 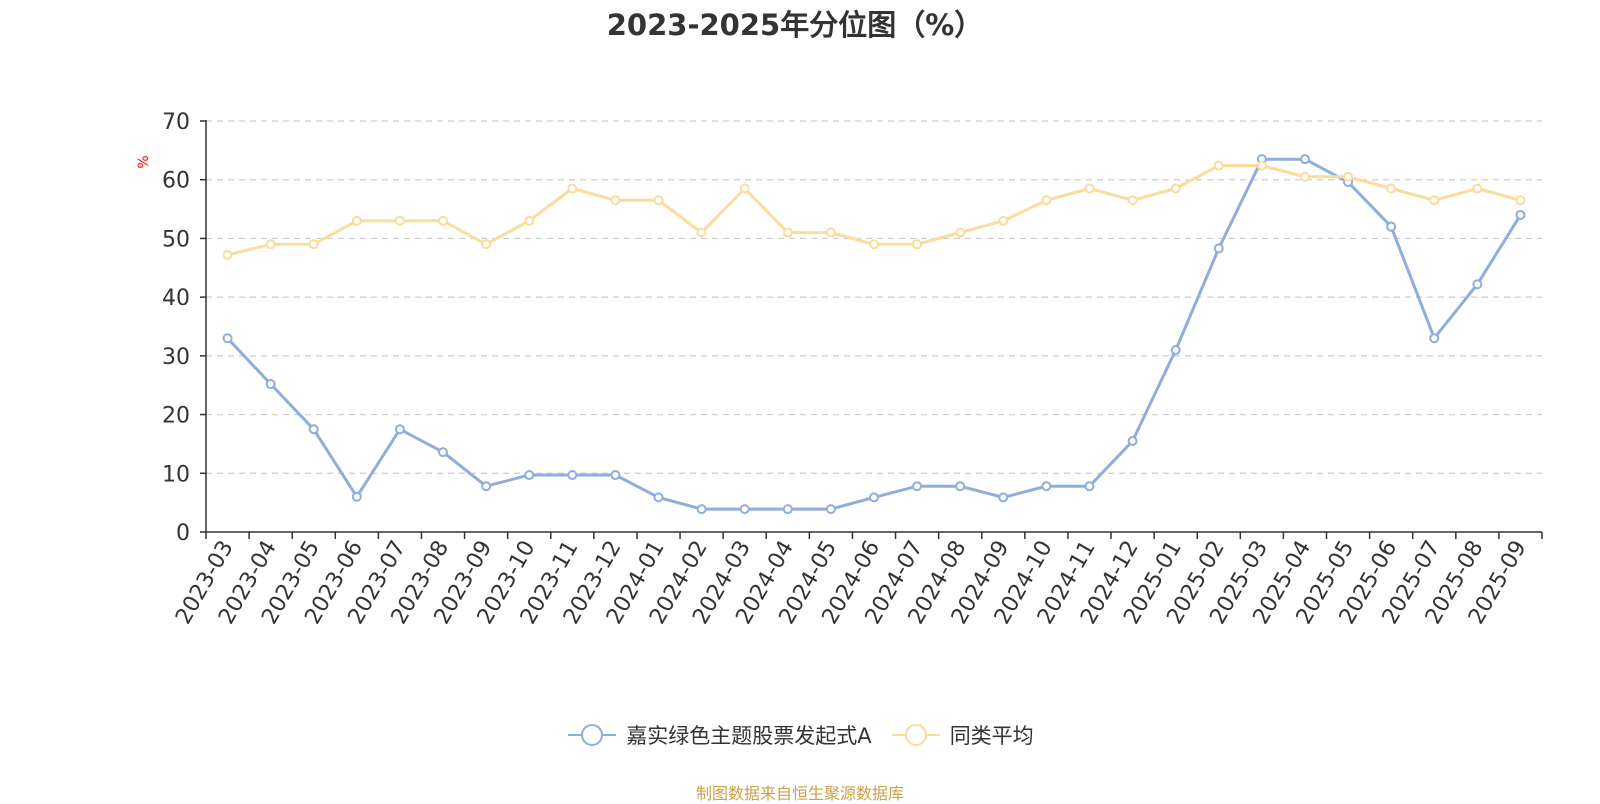 What do you see at coordinates (749, 736) in the screenshot?
I see `legend-label-fund: 嘉实绿色主题股票发起式A` at bounding box center [749, 736].